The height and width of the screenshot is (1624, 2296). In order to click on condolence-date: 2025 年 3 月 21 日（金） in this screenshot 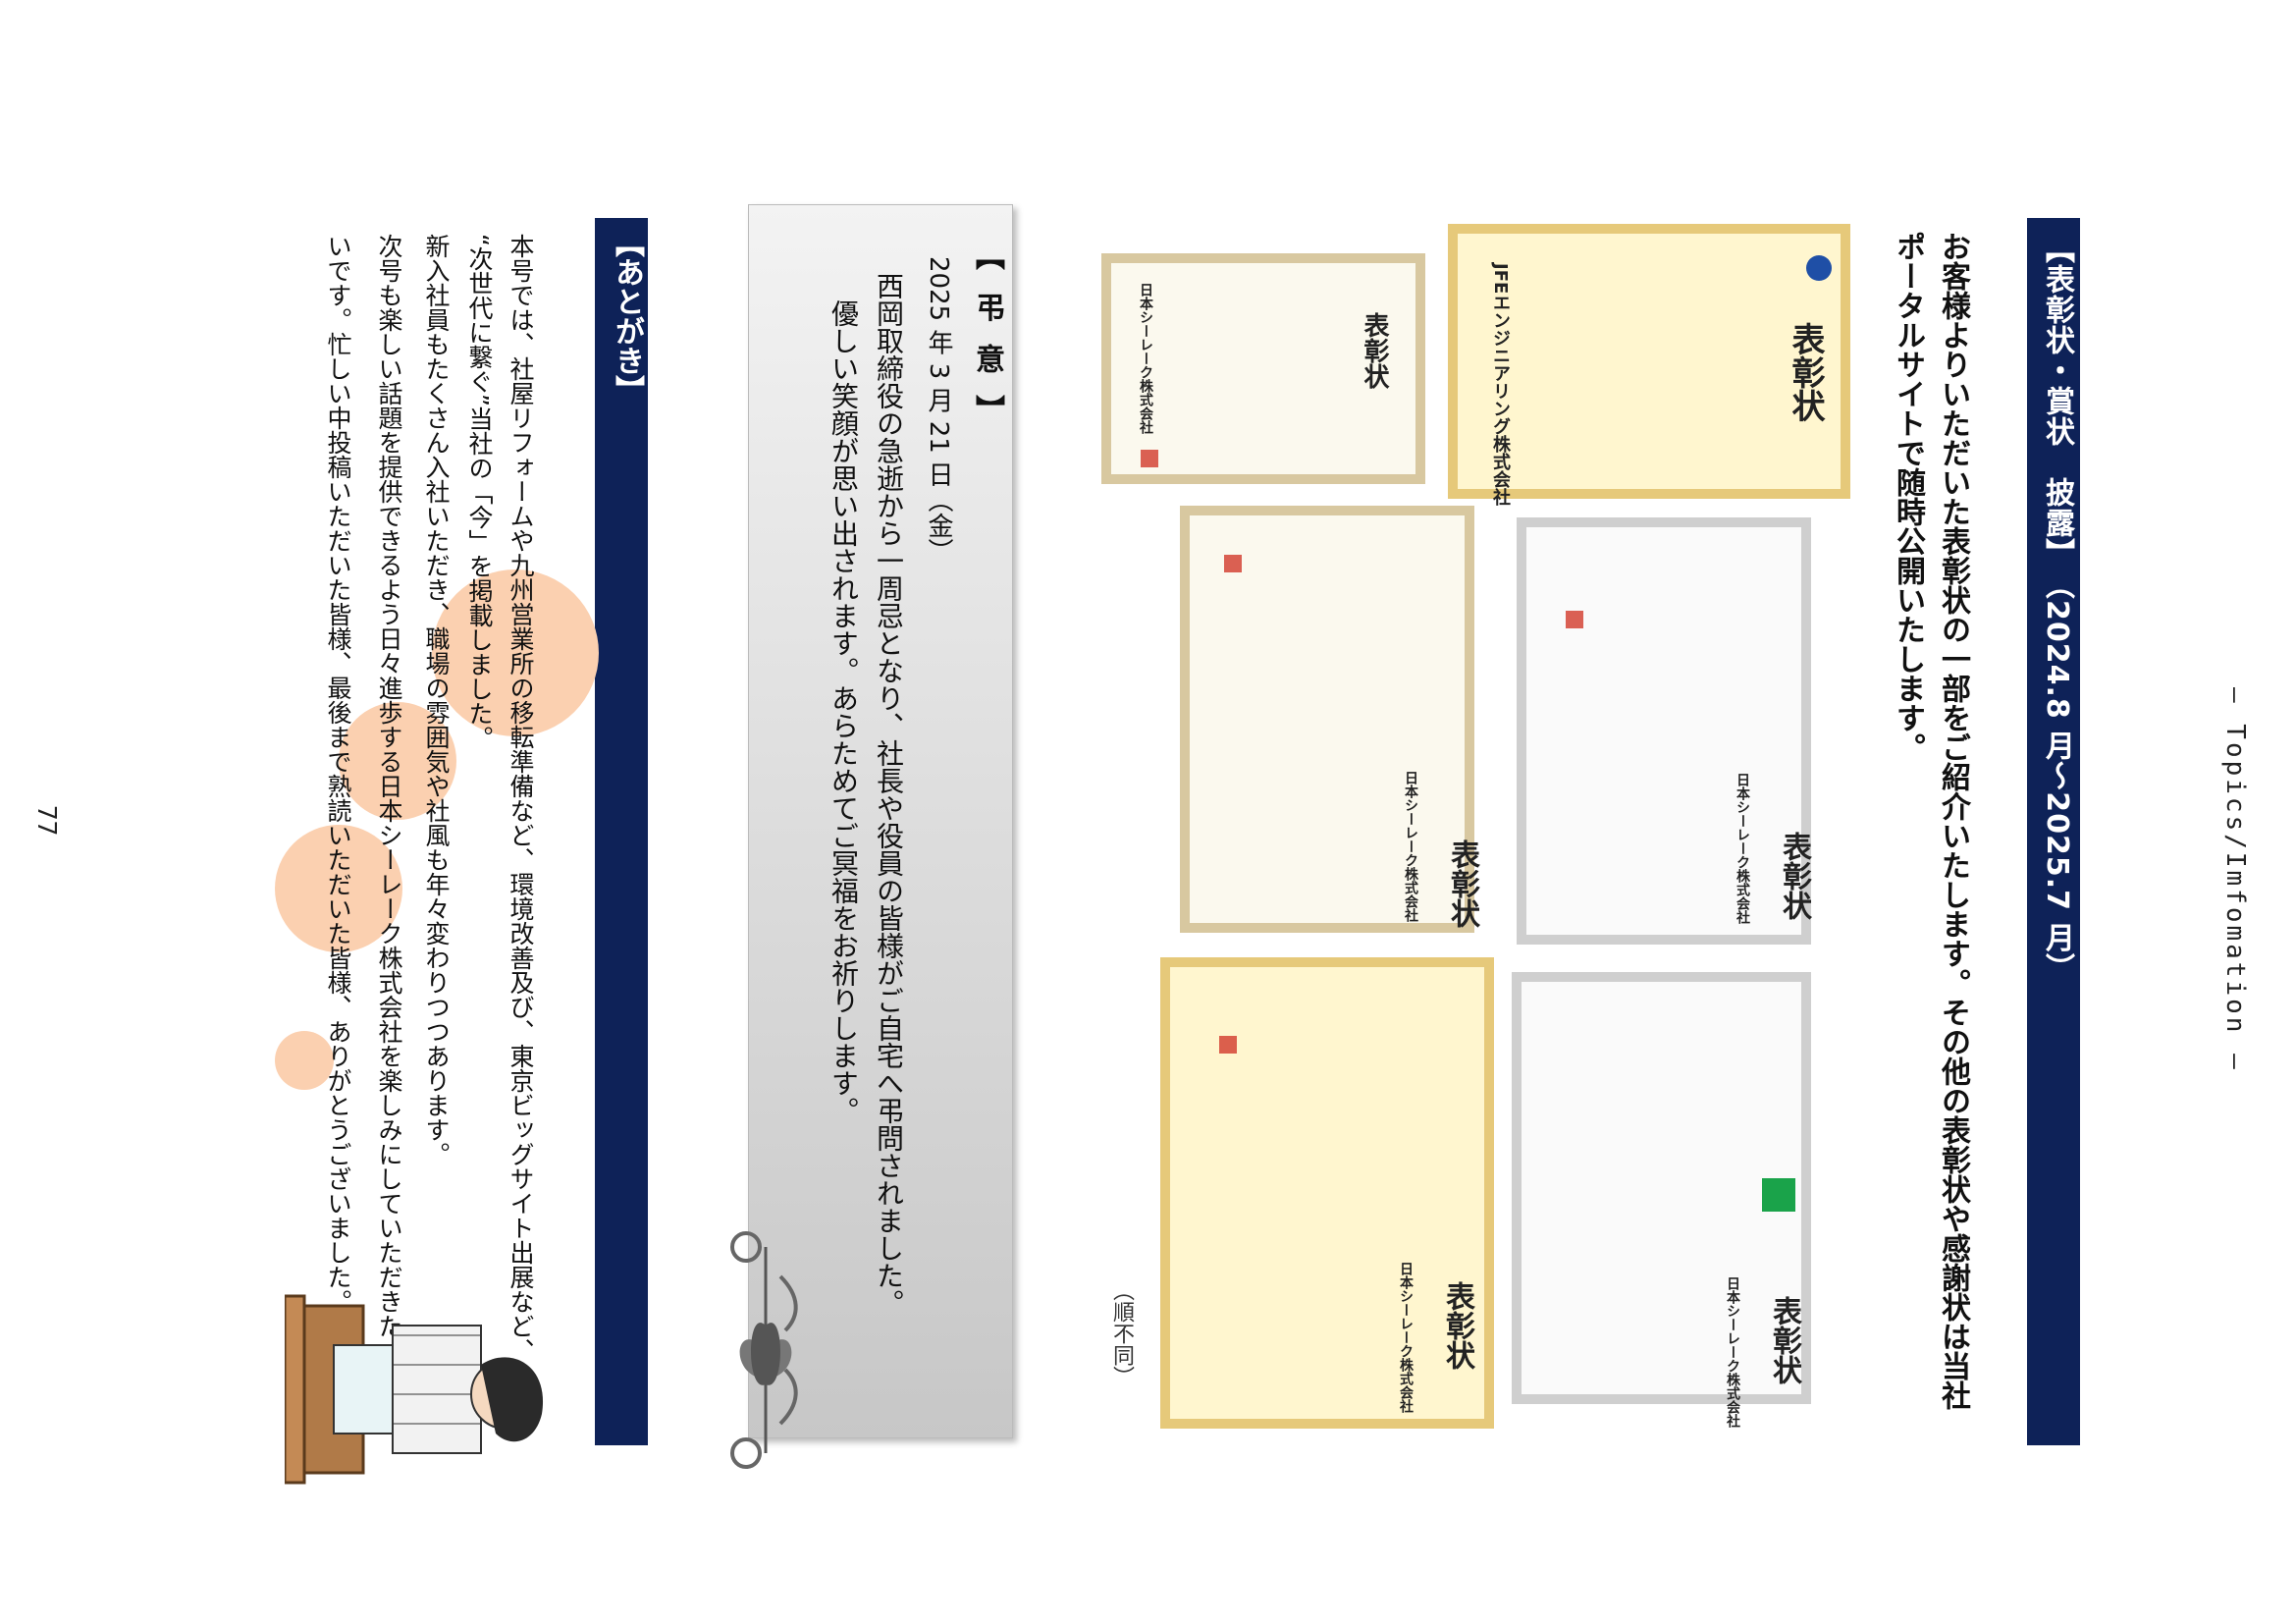, I will do `click(938, 410)`.